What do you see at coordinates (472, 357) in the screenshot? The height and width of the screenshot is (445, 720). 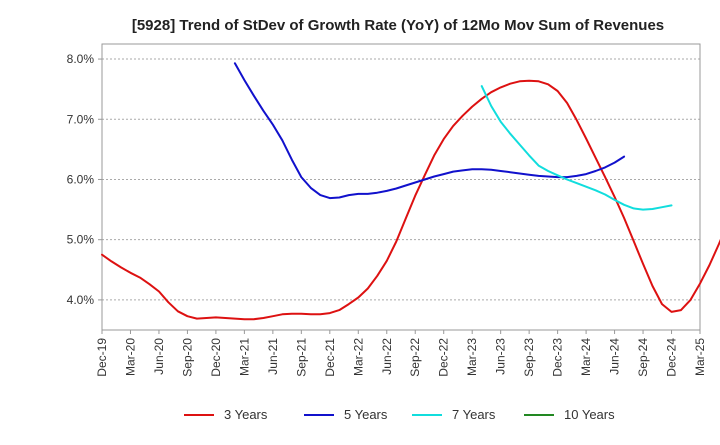 I see `x-tick-label: Mar-23` at bounding box center [472, 357].